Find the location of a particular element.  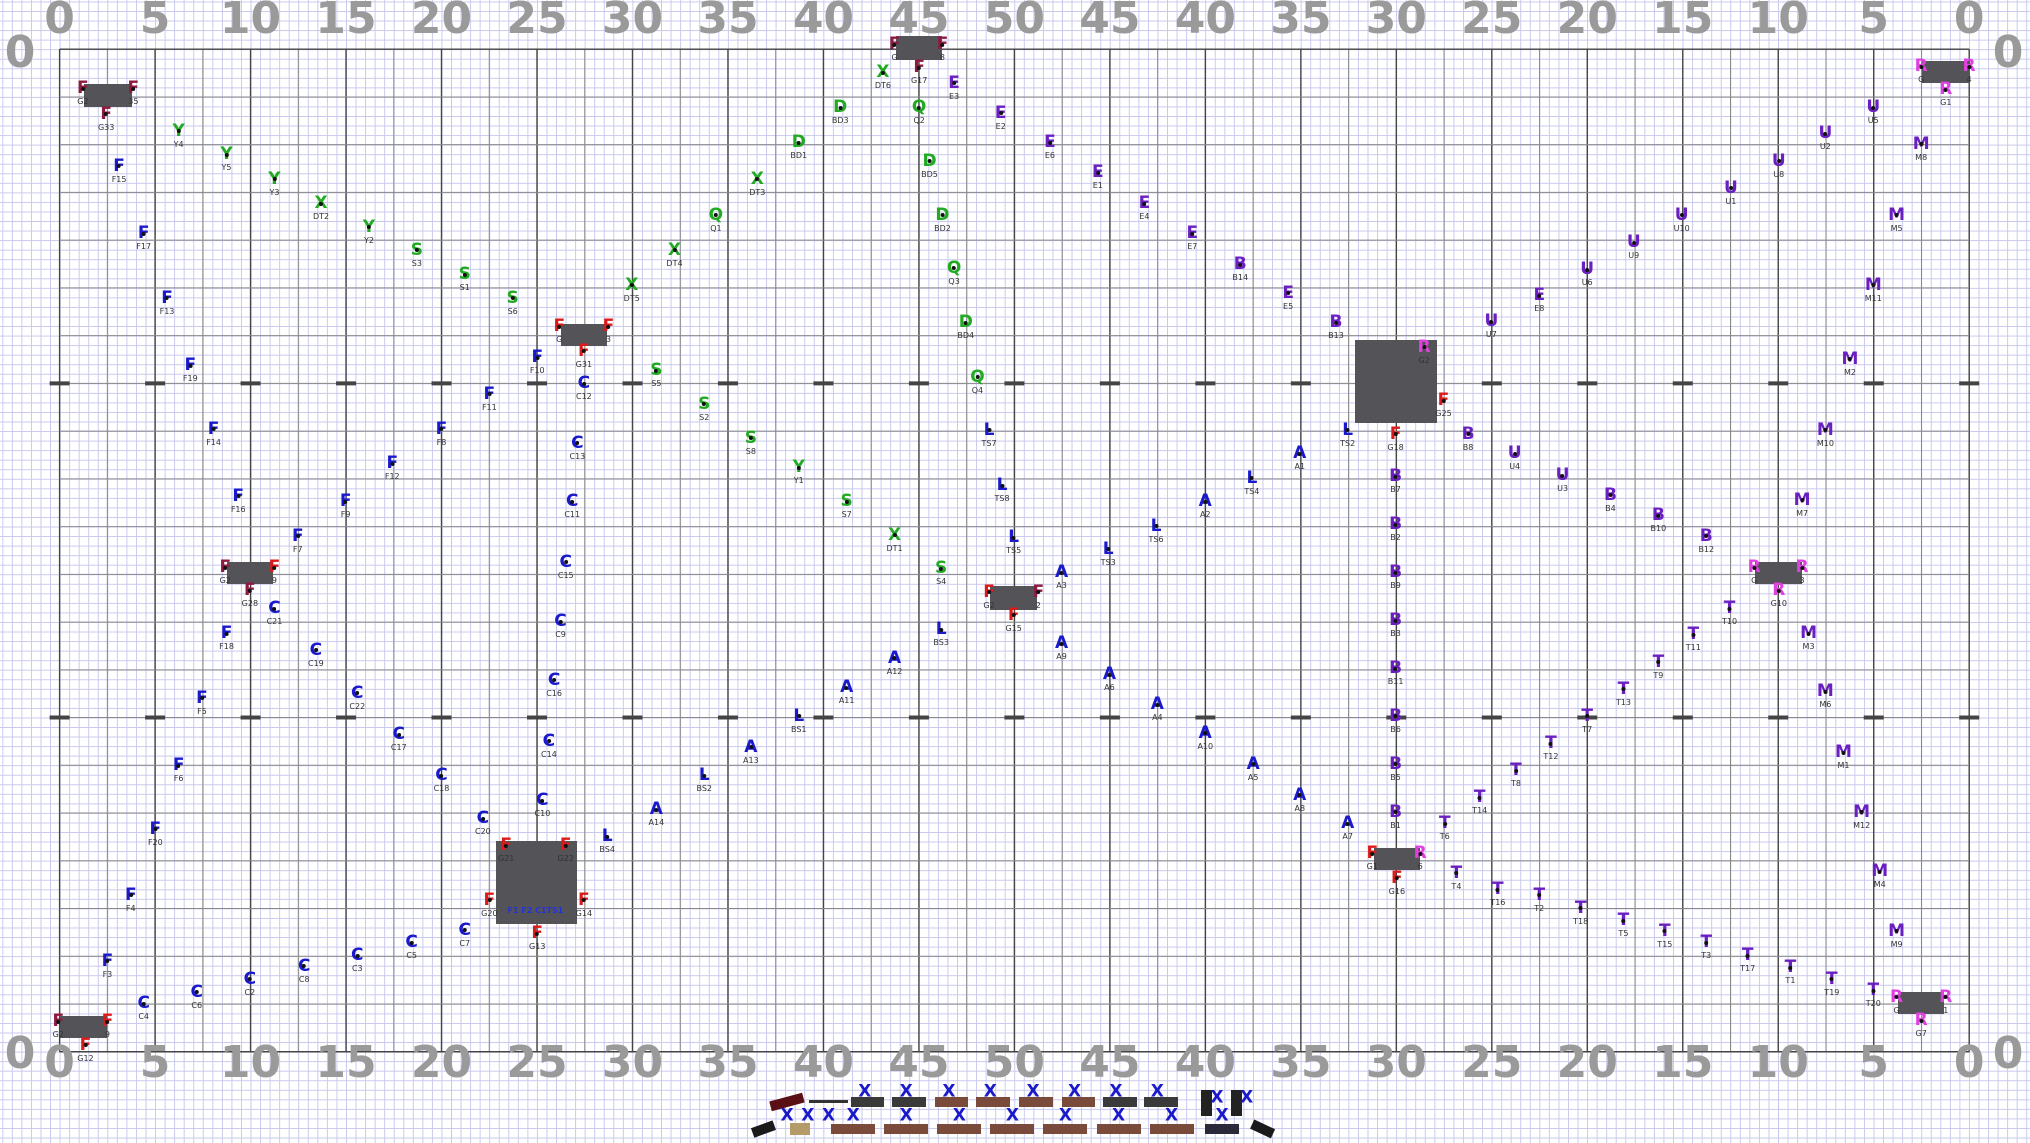

performer-marker: U U1 is located at coordinates (1731, 192).